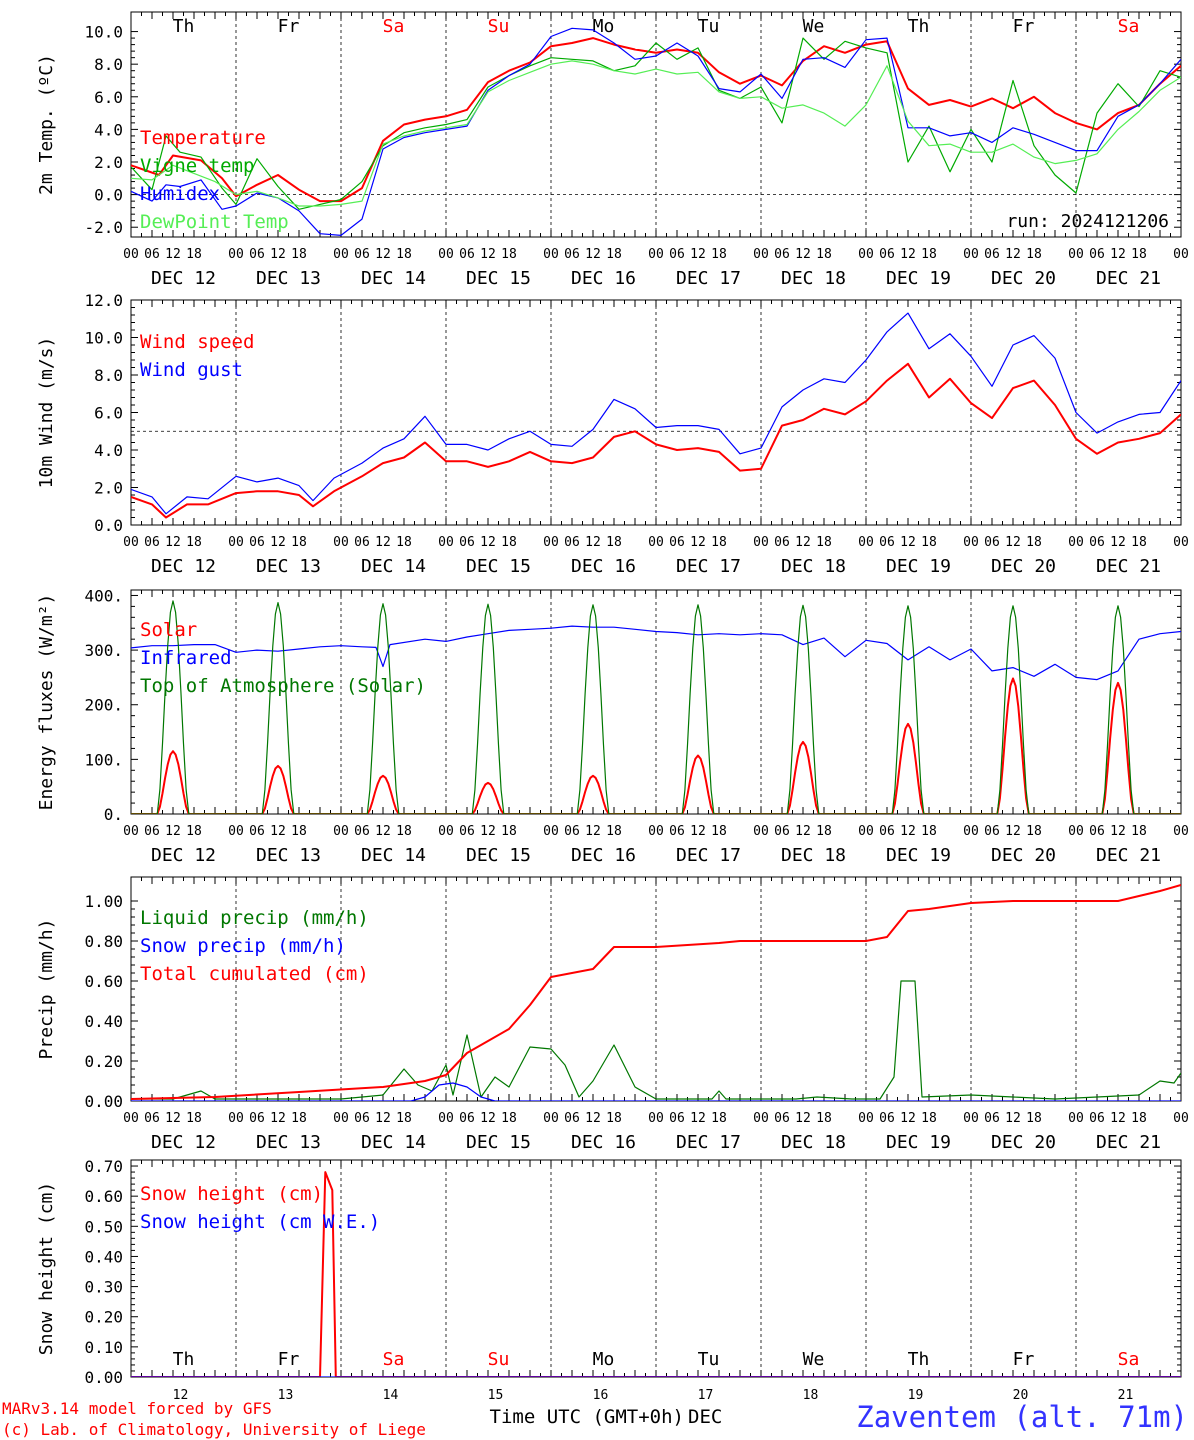 Image resolution: width=1194 pixels, height=1440 pixels. I want to click on legend-label: Liquid precip (mm/h), so click(254, 918).